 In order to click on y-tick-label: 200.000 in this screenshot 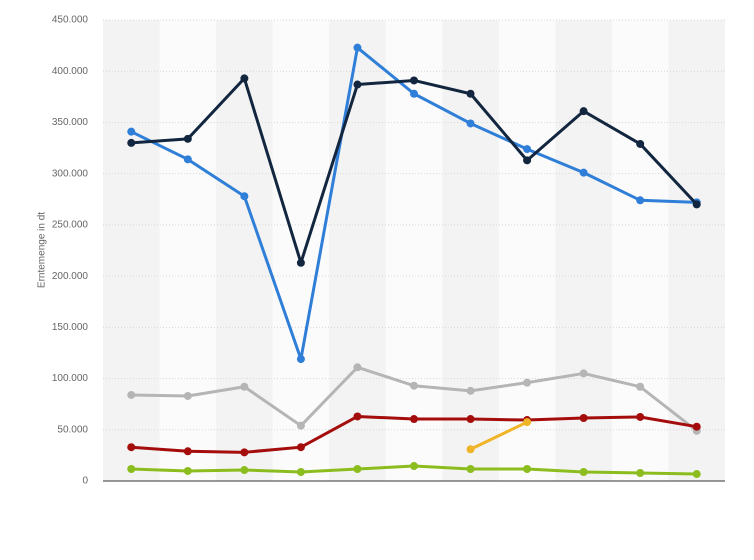, I will do `click(70, 276)`.